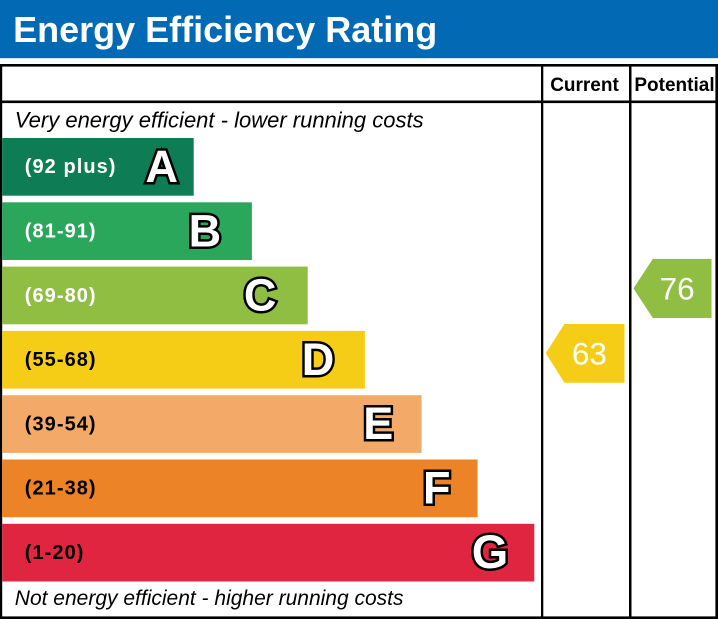 The height and width of the screenshot is (619, 718). Describe the element at coordinates (61, 489) in the screenshot. I see `svg-text: (21-38)` at that location.